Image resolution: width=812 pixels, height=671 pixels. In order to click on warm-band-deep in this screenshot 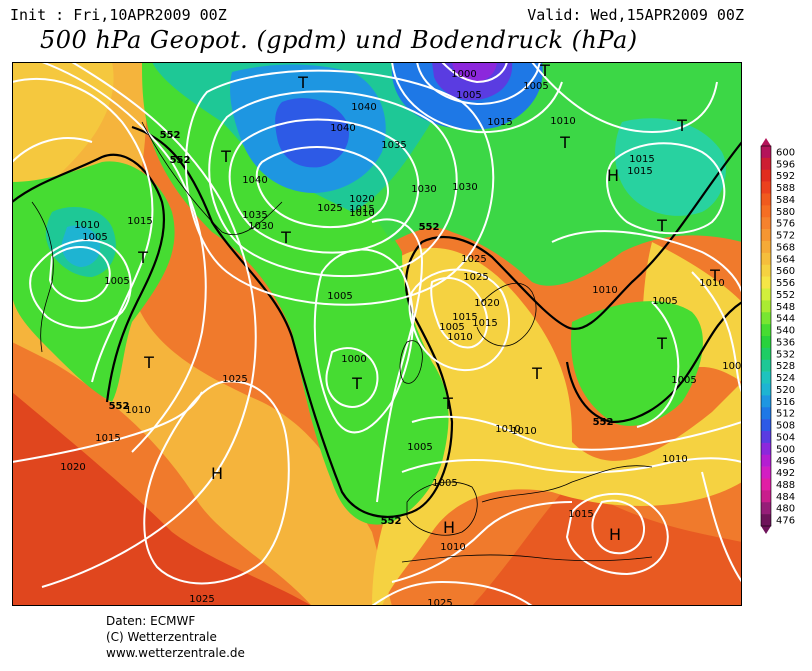, I will do `click(162, 499)`.